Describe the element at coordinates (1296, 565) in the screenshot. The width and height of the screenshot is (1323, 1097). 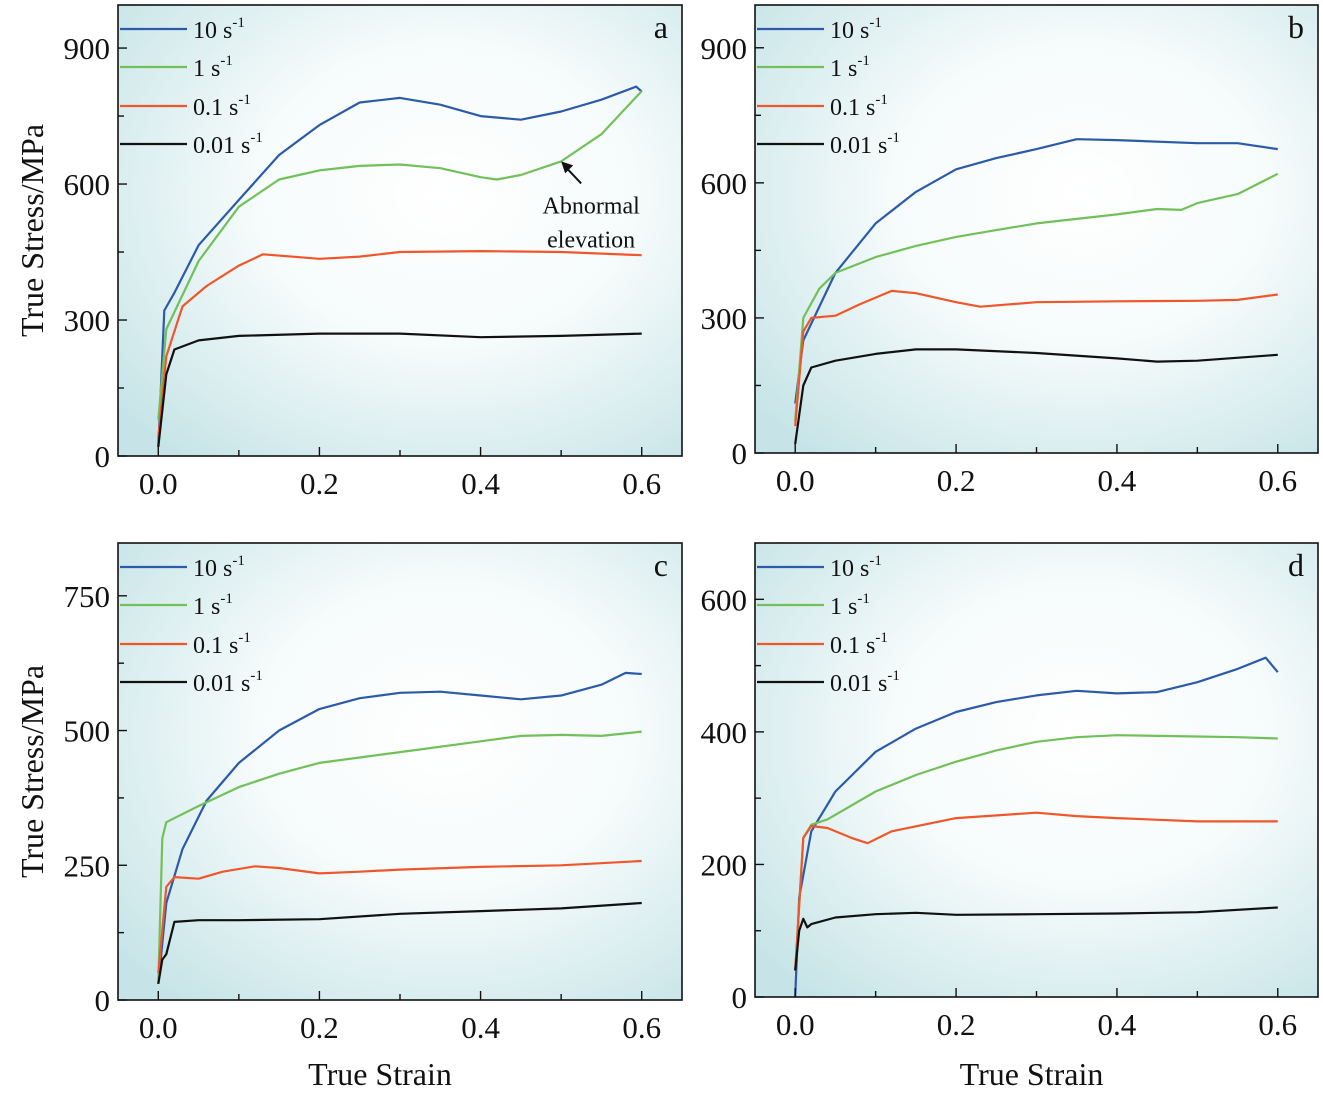
I see `panel-label: d` at that location.